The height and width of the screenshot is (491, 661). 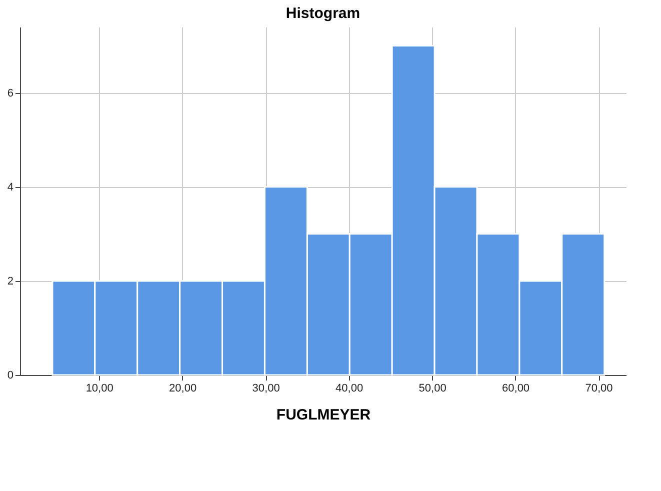 I want to click on x-tick-label: 70,00, so click(x=599, y=388).